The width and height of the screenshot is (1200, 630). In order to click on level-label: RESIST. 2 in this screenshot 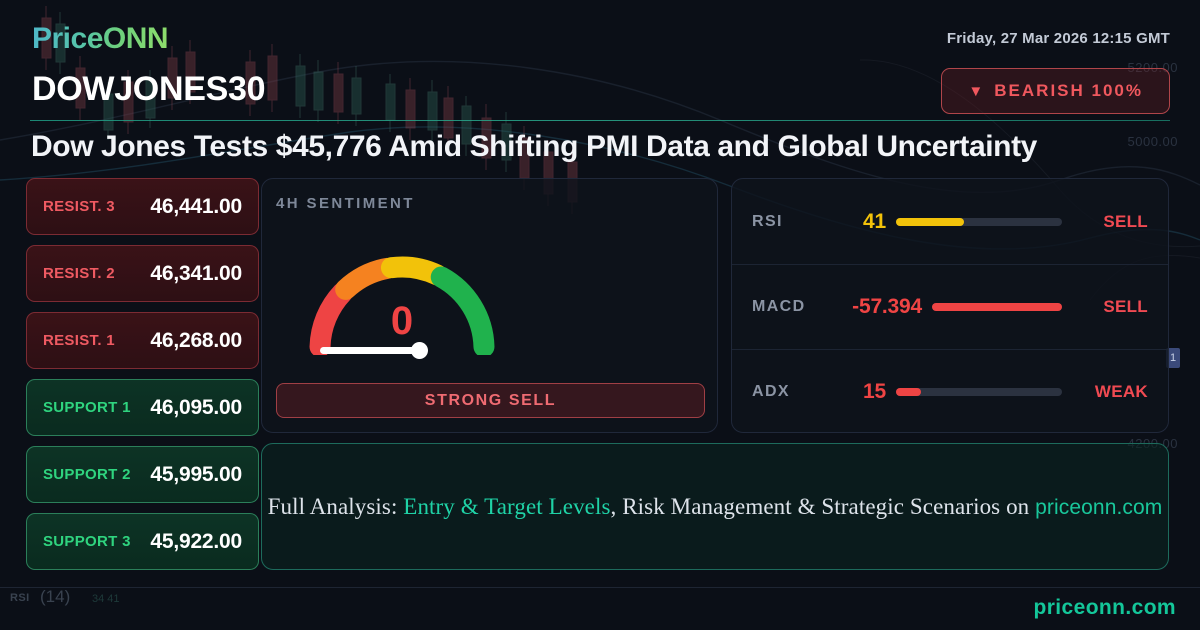, I will do `click(79, 273)`.